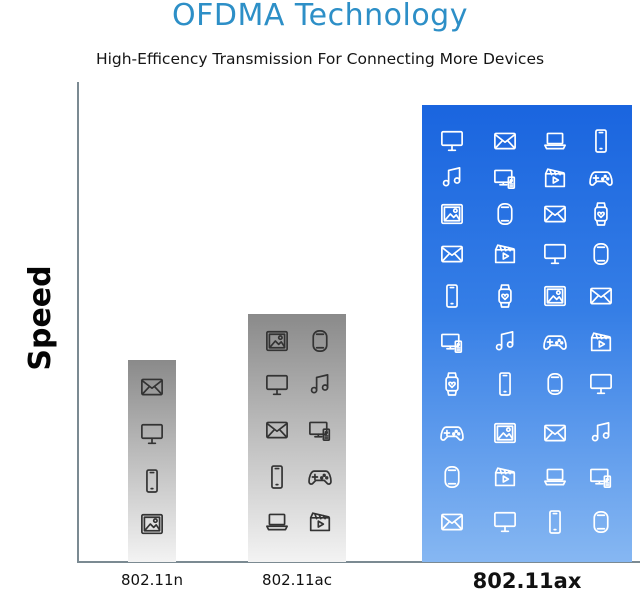 This screenshot has height=593, width=640. I want to click on bar-802-11n, so click(152, 461).